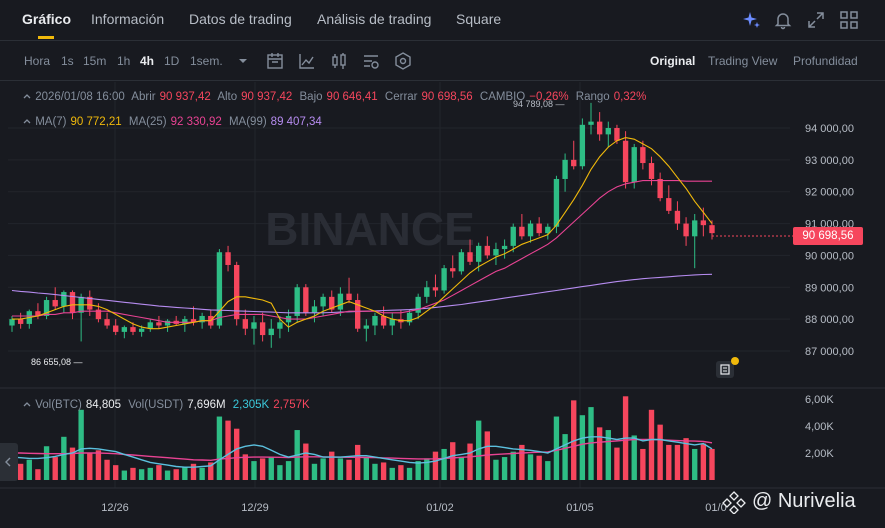 The image size is (885, 528). Describe the element at coordinates (51, 362) in the screenshot. I see `low-marker-value: 86 655,08` at that location.